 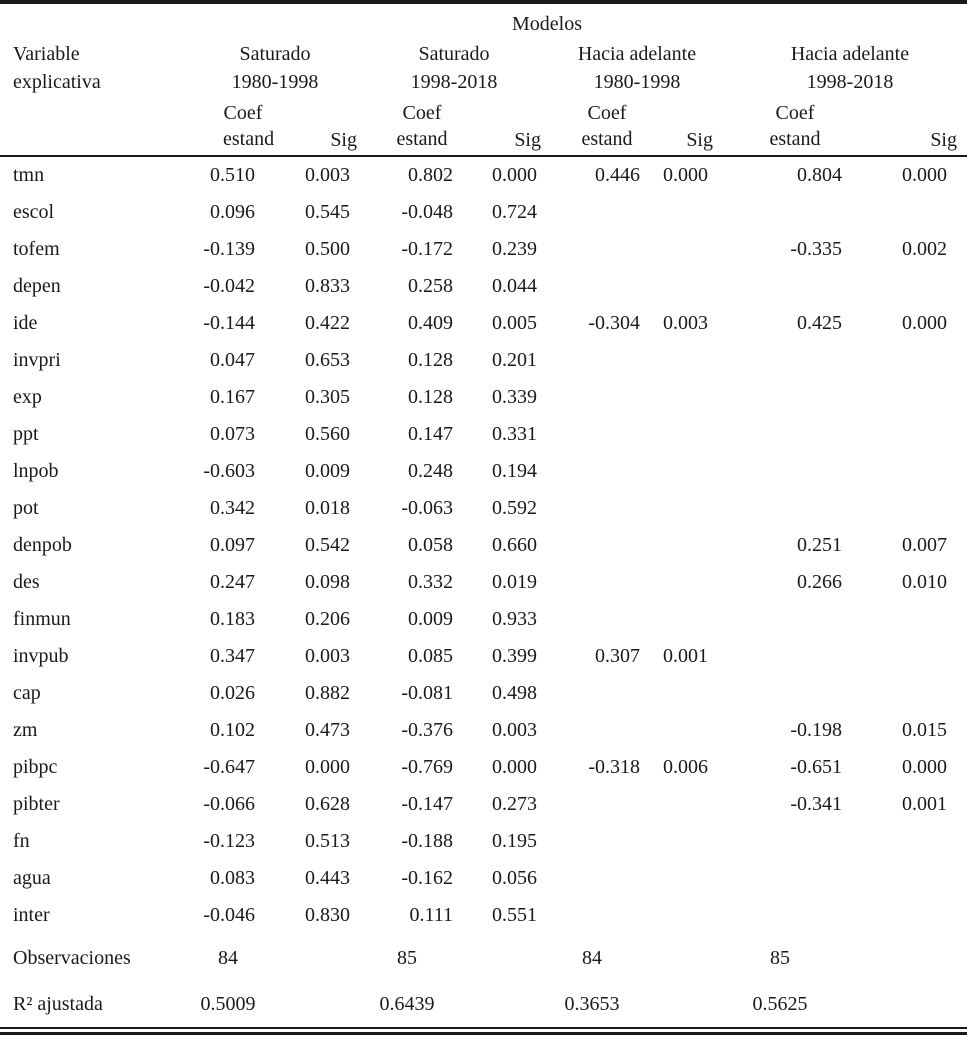 I want to click on observations-row: Observaciones 84 85 84 85, so click(x=483, y=956).